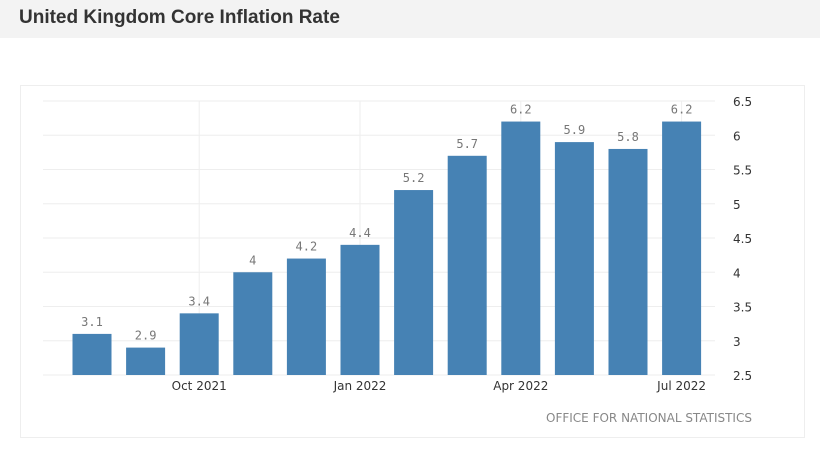 The width and height of the screenshot is (820, 462). Describe the element at coordinates (575, 130) in the screenshot. I see `data-label: 5.9` at that location.